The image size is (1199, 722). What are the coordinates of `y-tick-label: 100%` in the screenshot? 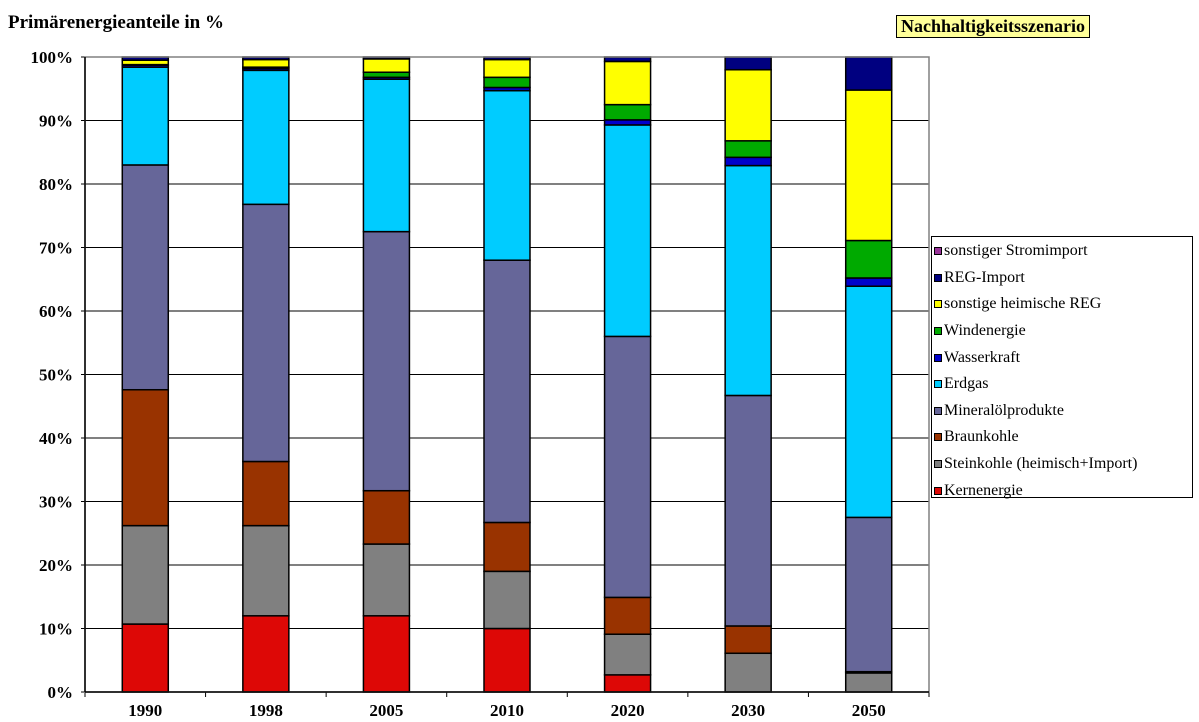 It's located at (52, 57).